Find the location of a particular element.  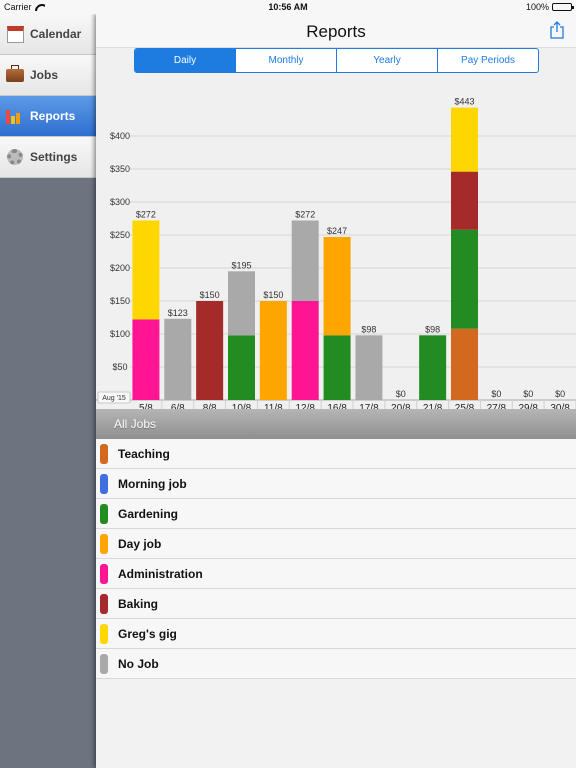

job-row-gardening: Gardening is located at coordinates (336, 514).